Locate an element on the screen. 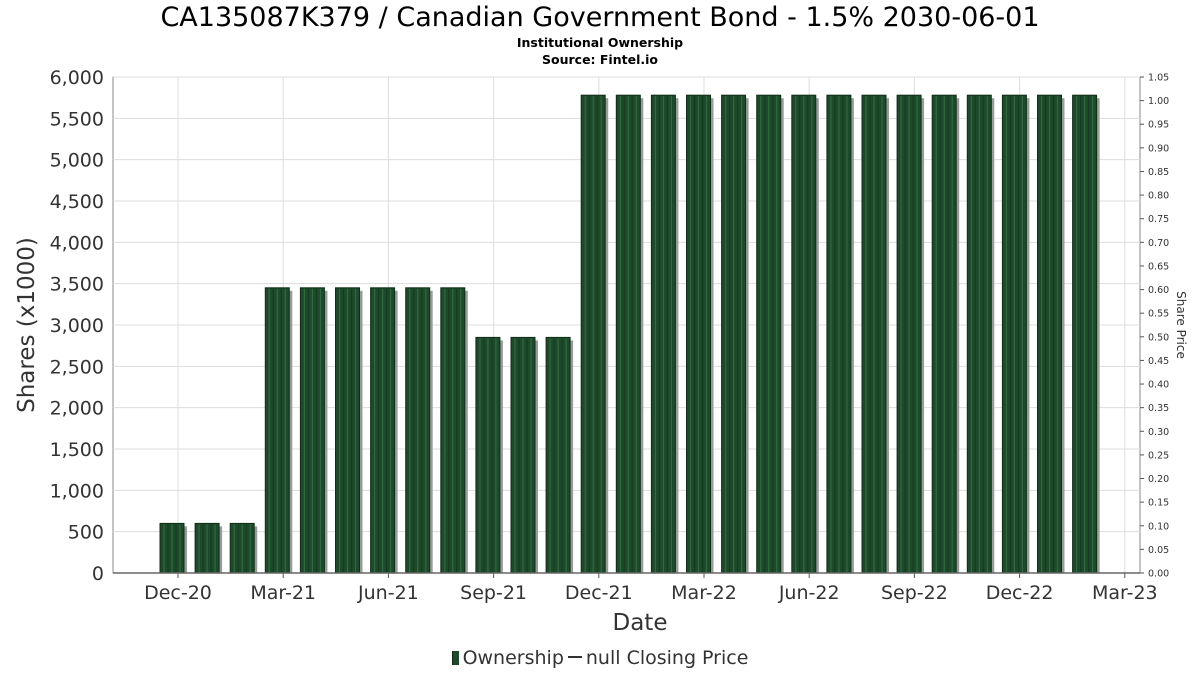  y2-tick-label: 0.15 is located at coordinates (1158, 503).